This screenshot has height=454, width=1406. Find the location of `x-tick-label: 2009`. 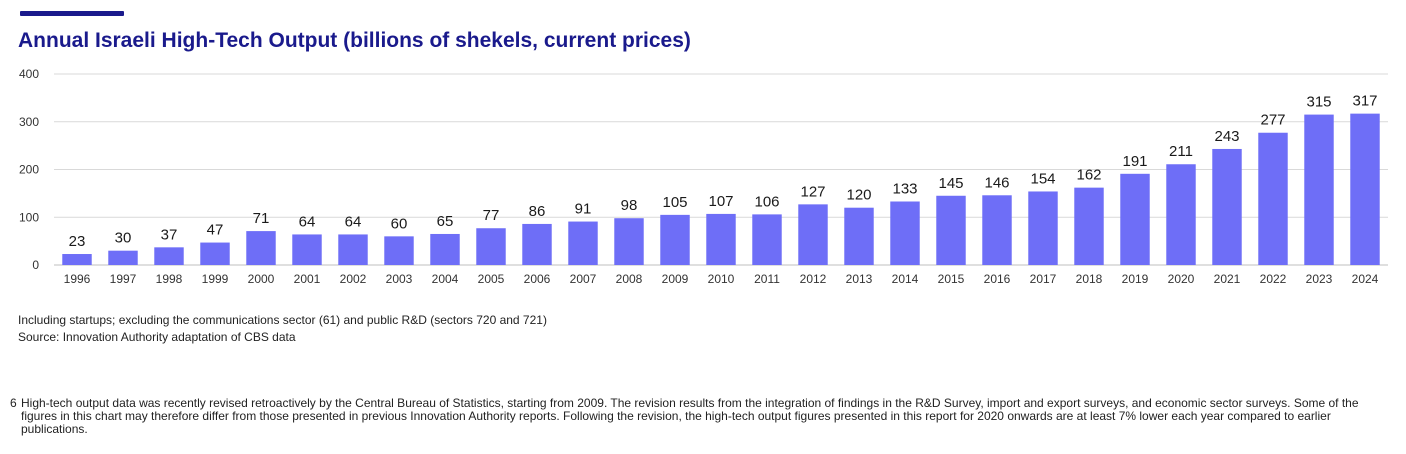

x-tick-label: 2009 is located at coordinates (675, 279).